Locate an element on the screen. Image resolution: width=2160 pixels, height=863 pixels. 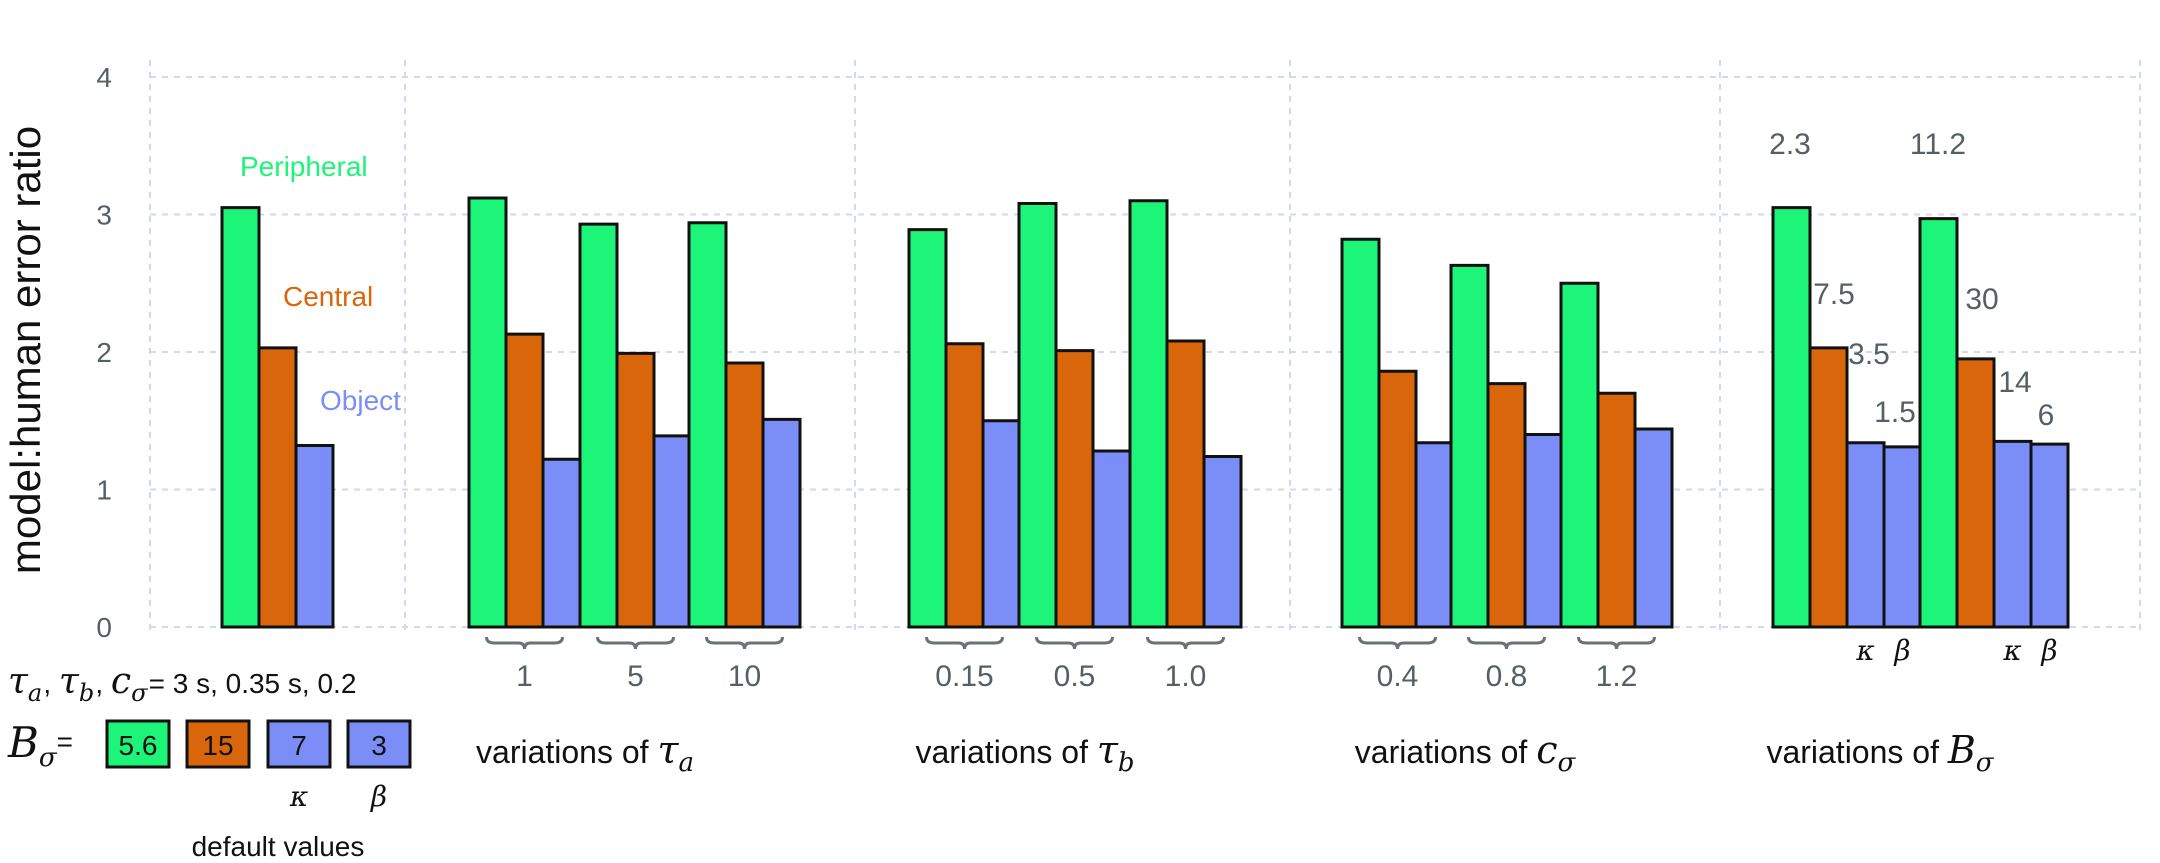
y-tick-label: 0 is located at coordinates (104, 627).